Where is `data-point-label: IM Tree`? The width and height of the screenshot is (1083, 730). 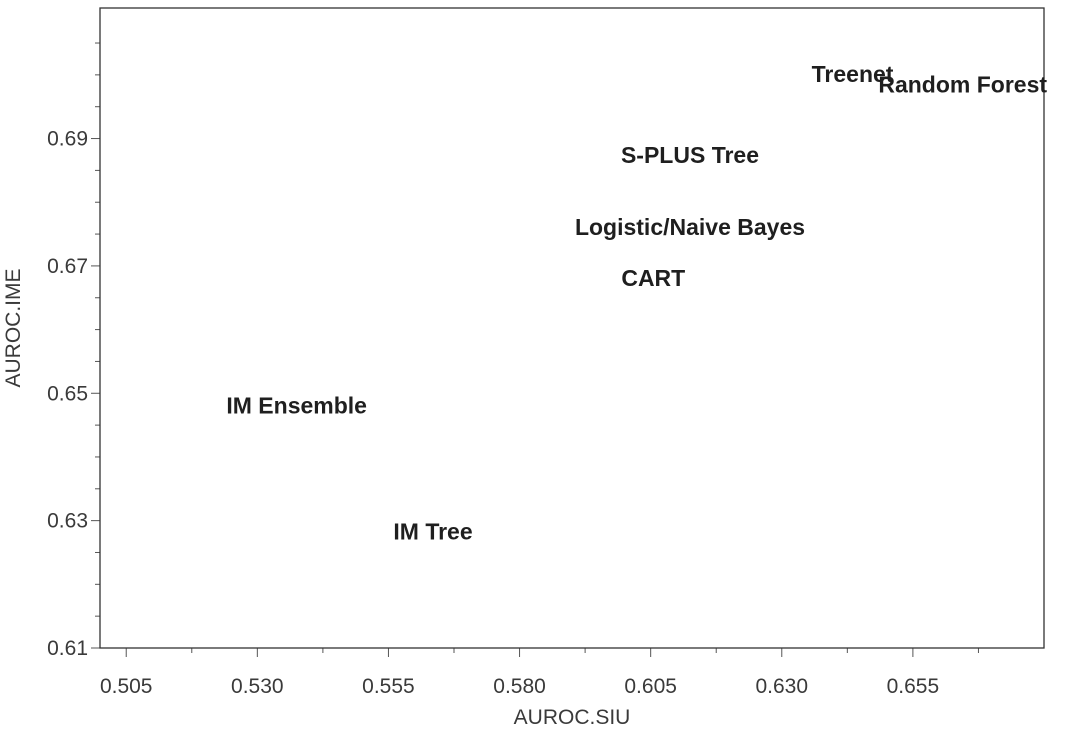 data-point-label: IM Tree is located at coordinates (432, 531).